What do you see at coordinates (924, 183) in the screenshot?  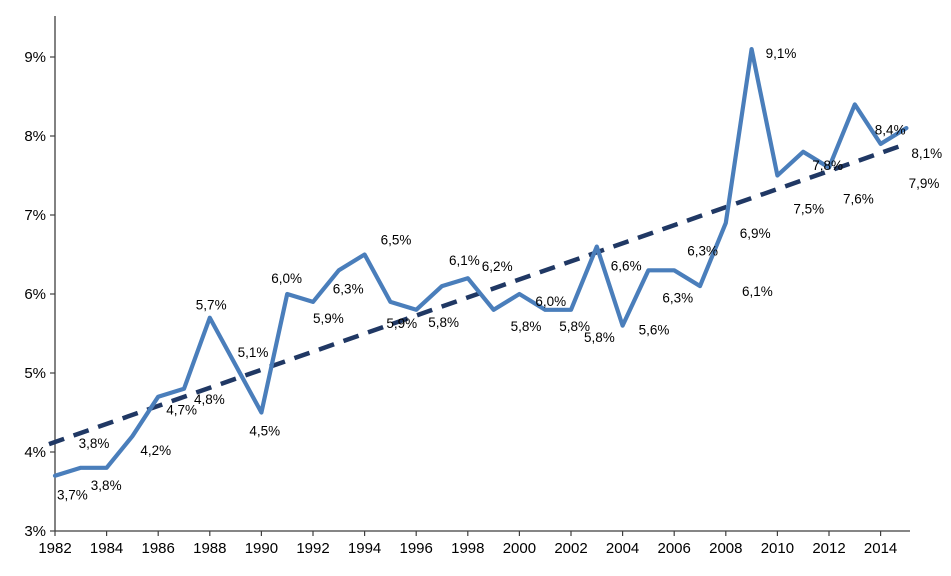 I see `data-label: 7,9%` at bounding box center [924, 183].